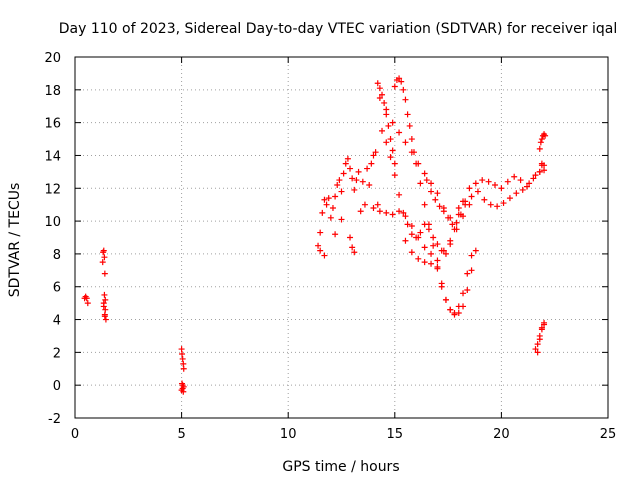 The height and width of the screenshot is (480, 640). Describe the element at coordinates (52, 124) in the screenshot. I see `y-tick-label: 16` at that location.